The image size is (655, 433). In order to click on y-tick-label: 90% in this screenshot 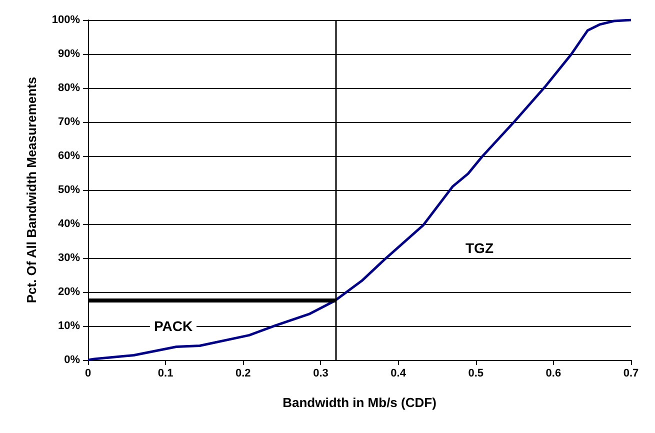, I will do `click(69, 54)`.